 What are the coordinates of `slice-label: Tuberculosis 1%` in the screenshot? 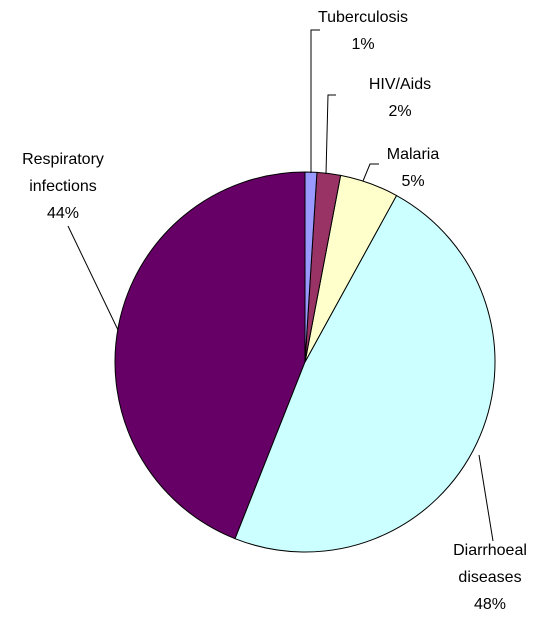 It's located at (363, 31).